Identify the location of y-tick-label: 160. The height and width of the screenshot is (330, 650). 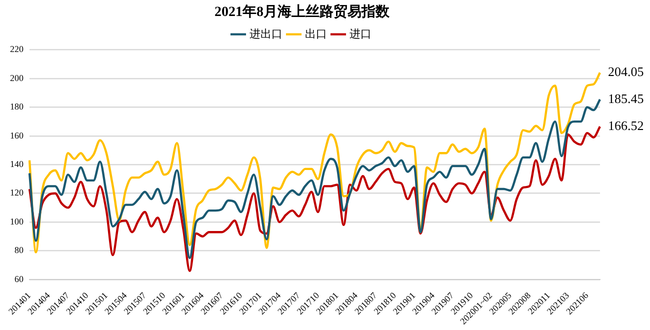
(17, 135).